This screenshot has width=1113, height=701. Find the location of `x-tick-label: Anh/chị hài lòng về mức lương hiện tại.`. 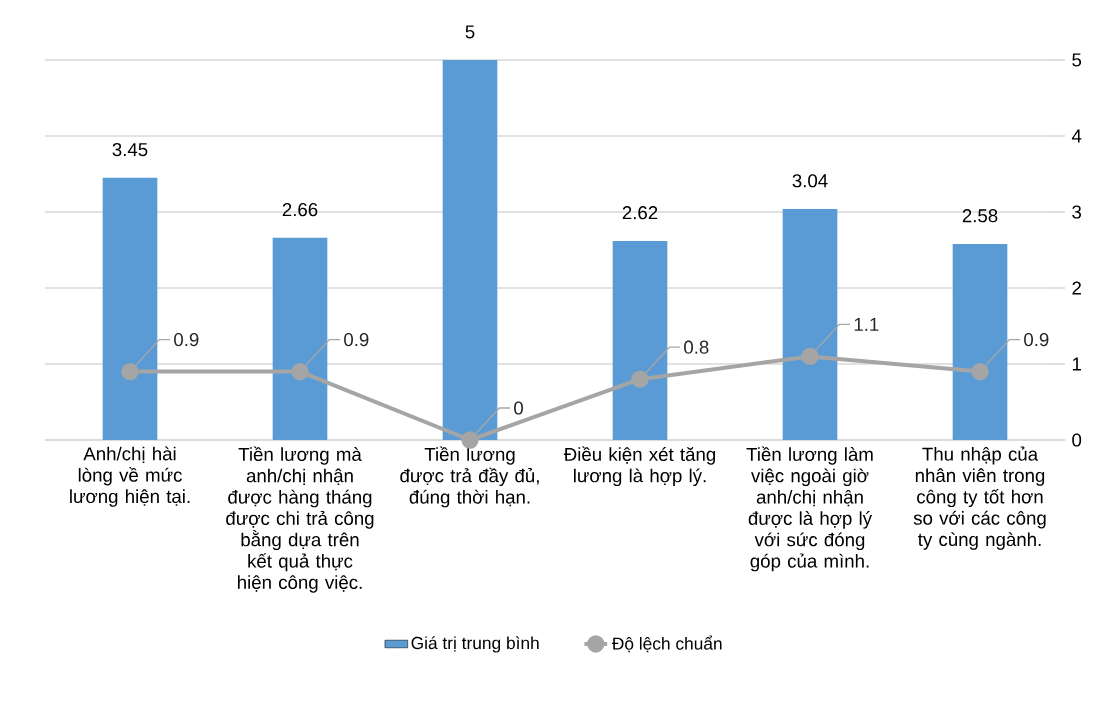

x-tick-label: Anh/chị hài lòng về mức lương hiện tại. is located at coordinates (130, 476).